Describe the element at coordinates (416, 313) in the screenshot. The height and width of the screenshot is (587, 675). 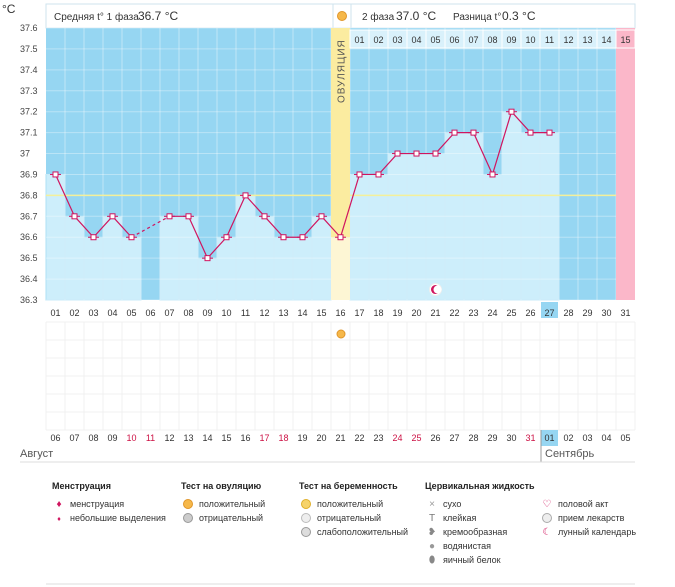
I see `cycle-day-label: 20` at that location.